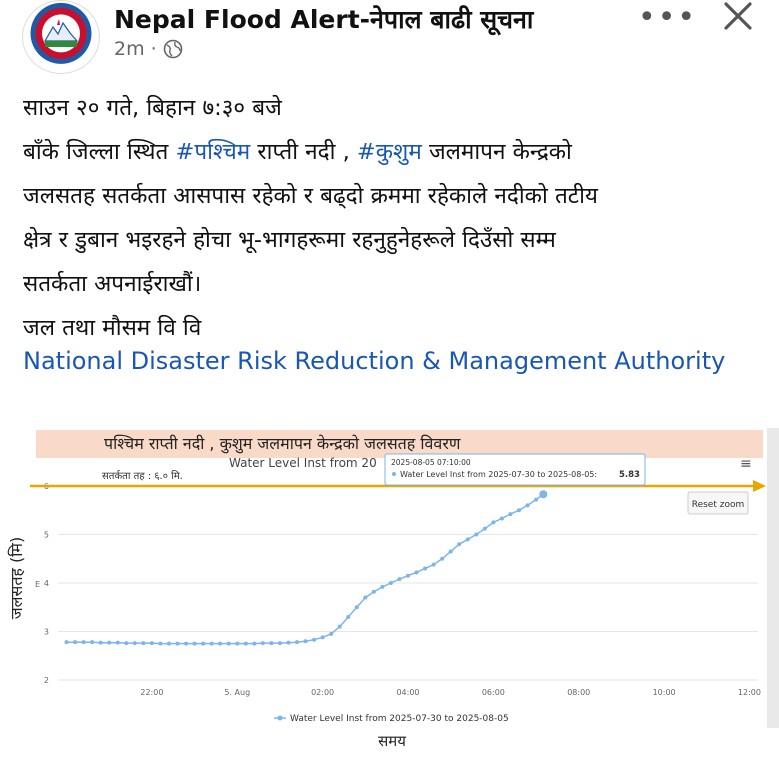 This screenshot has width=779, height=772. What do you see at coordinates (668, 17) in the screenshot?
I see `more-options-icon: •••` at bounding box center [668, 17].